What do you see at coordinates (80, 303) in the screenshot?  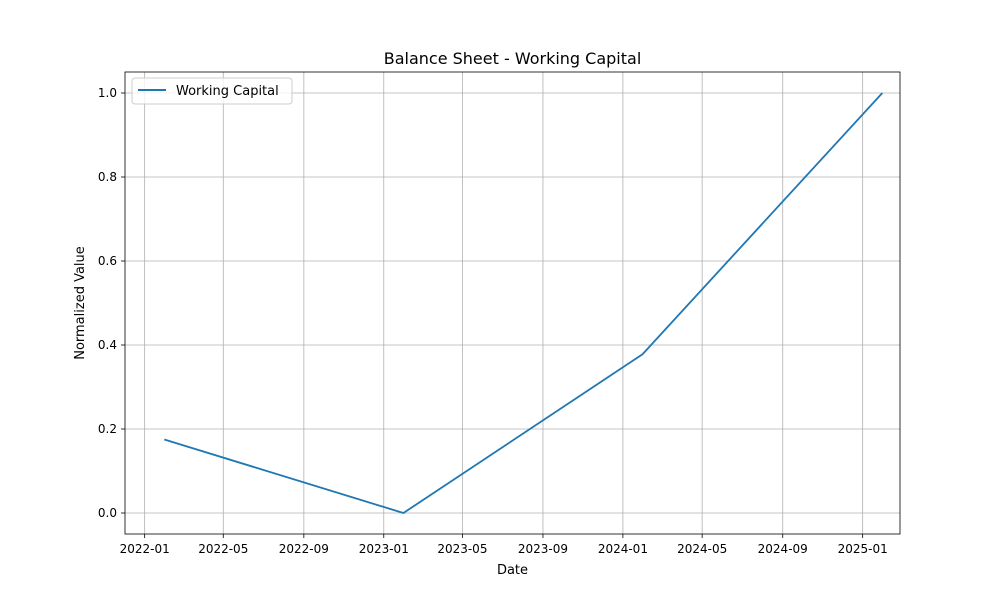 I see `y-axis-label: Normalized Value` at bounding box center [80, 303].